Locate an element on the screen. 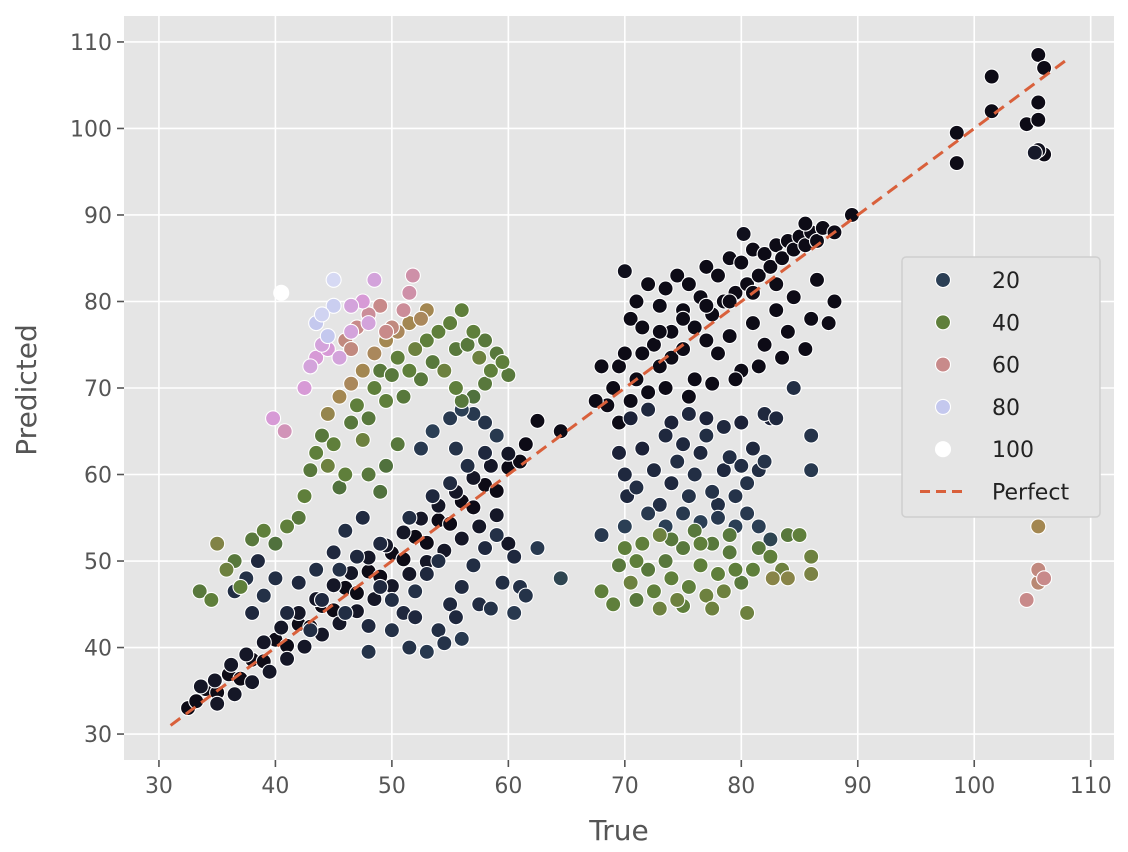  y-tick-label: 110 is located at coordinates (91, 43).